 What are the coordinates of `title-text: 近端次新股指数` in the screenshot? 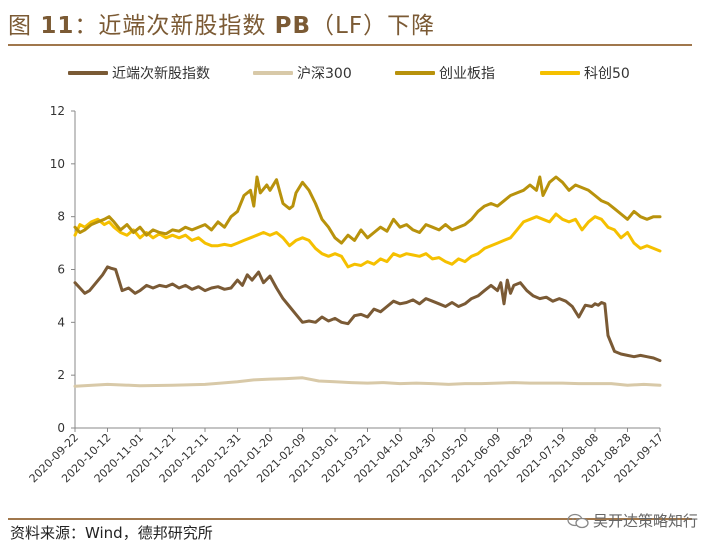 It's located at (182, 26).